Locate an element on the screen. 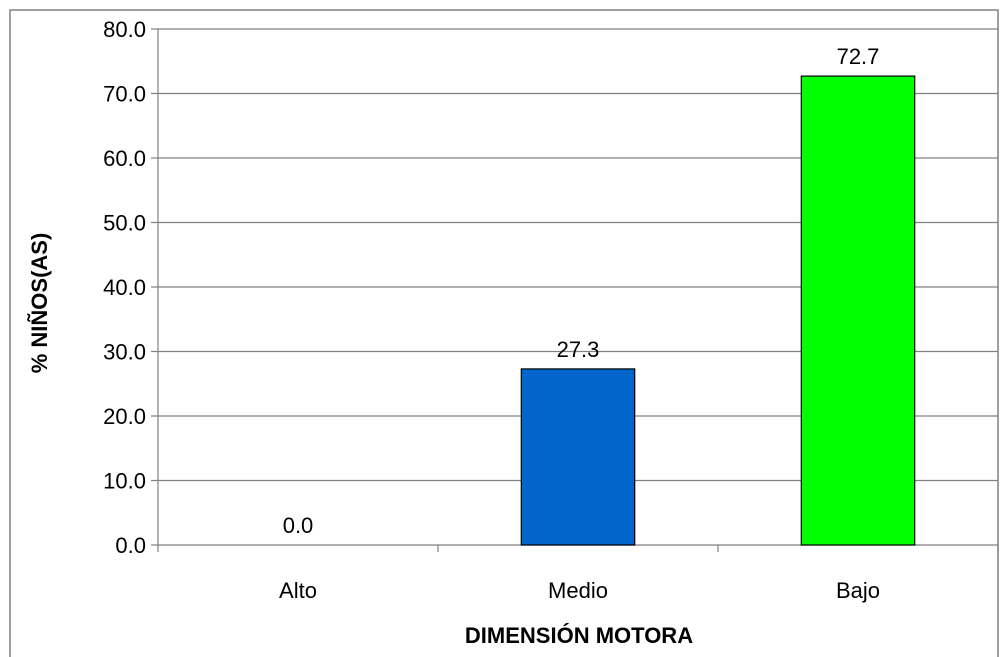 This screenshot has height=657, width=1005. bar-bajo is located at coordinates (858, 310).